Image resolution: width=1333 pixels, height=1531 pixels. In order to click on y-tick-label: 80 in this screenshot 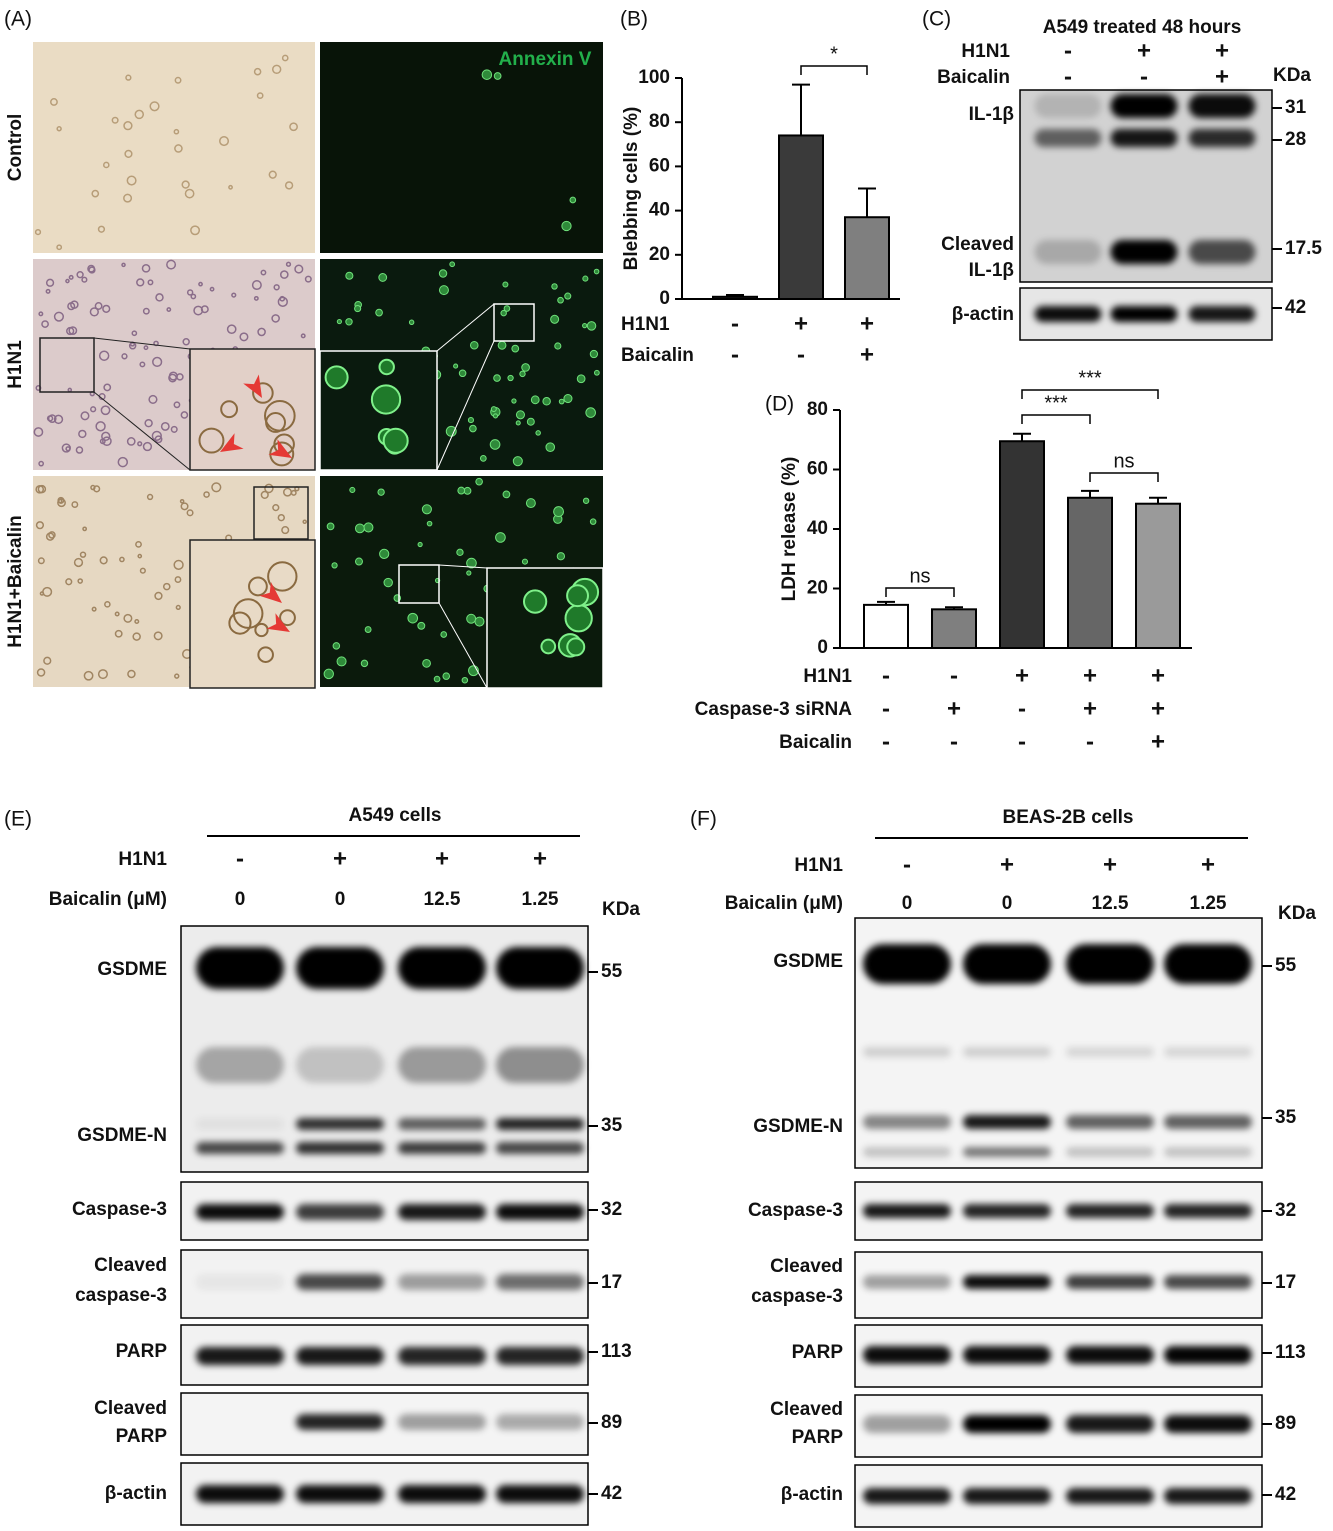, I will do `click(817, 409)`.